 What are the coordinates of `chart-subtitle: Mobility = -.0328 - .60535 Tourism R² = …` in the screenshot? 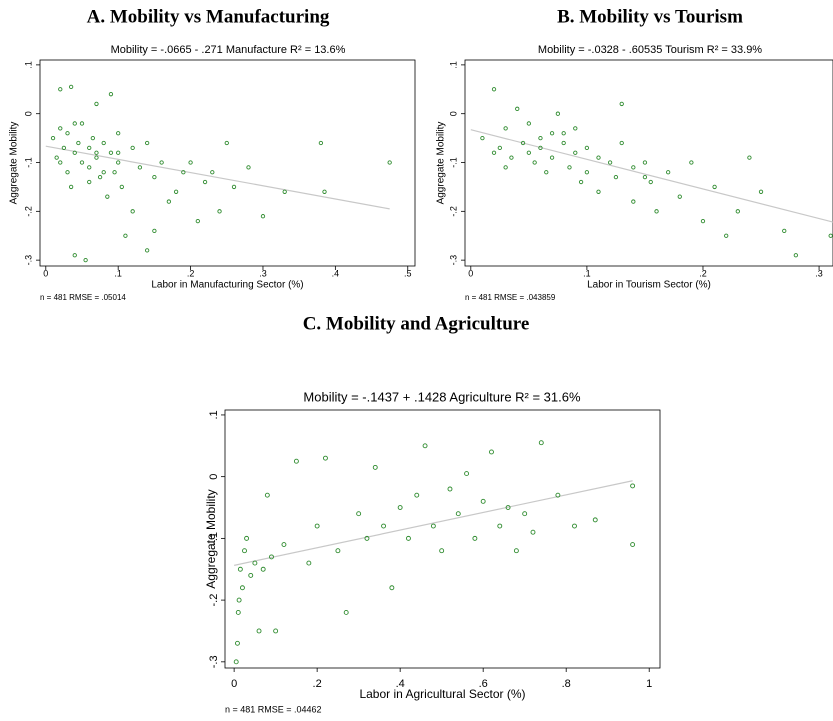 It's located at (650, 50).